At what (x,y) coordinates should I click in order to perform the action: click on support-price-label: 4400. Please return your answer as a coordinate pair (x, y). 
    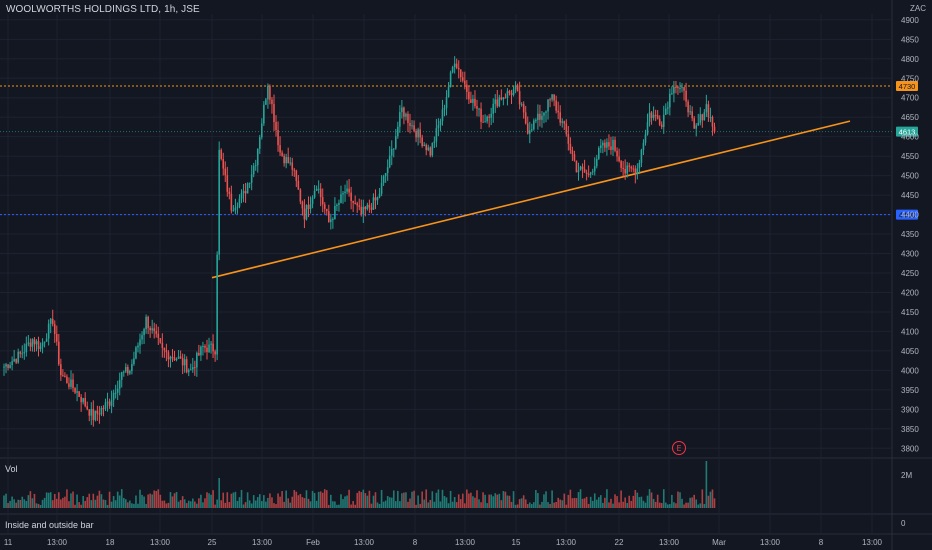
    Looking at the image, I should click on (907, 215).